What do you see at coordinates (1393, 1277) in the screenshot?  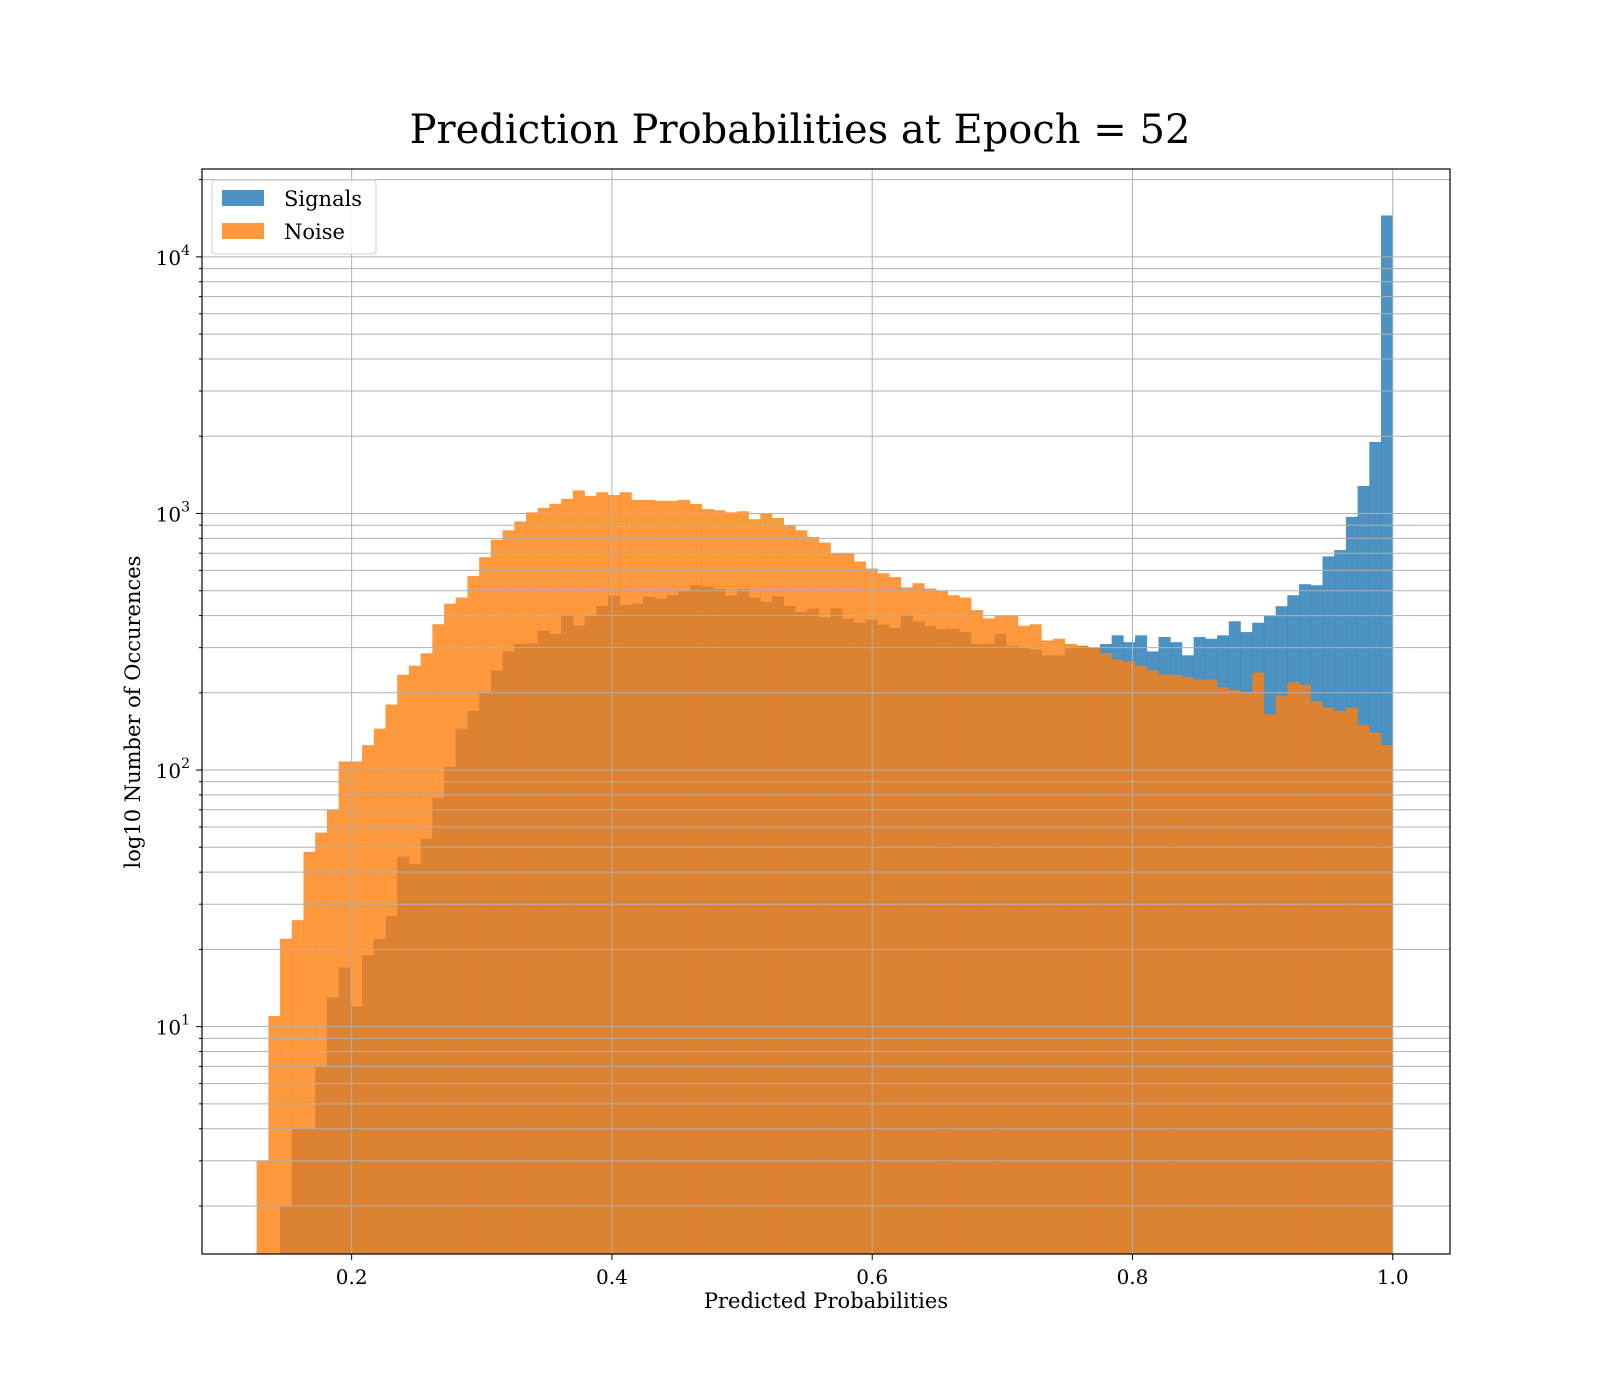 I see `x-tick-label: 1.0` at bounding box center [1393, 1277].